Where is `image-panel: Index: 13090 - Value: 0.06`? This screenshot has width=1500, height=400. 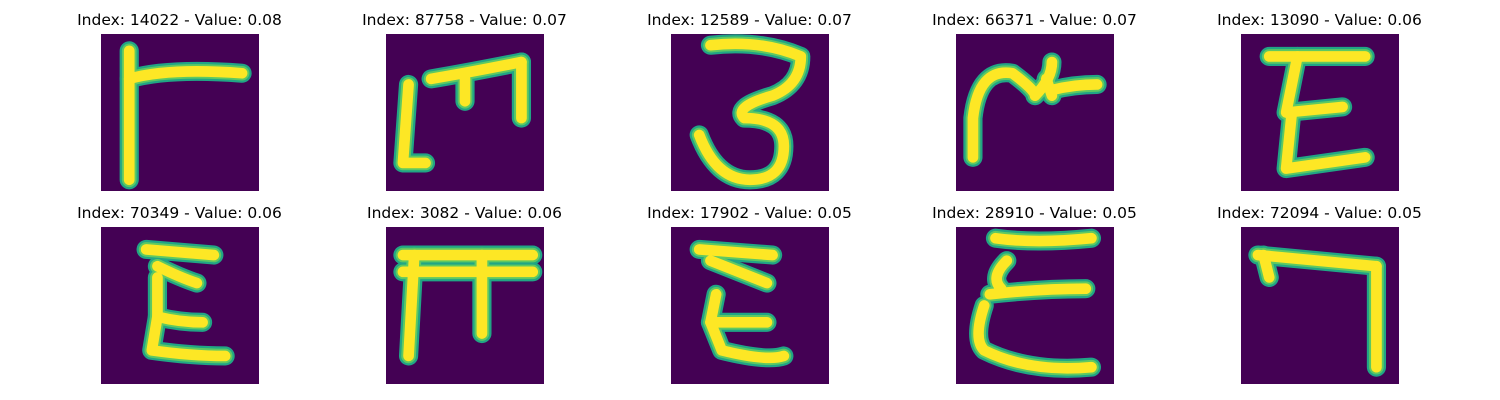
image-panel: Index: 13090 - Value: 0.06 is located at coordinates (1319, 95).